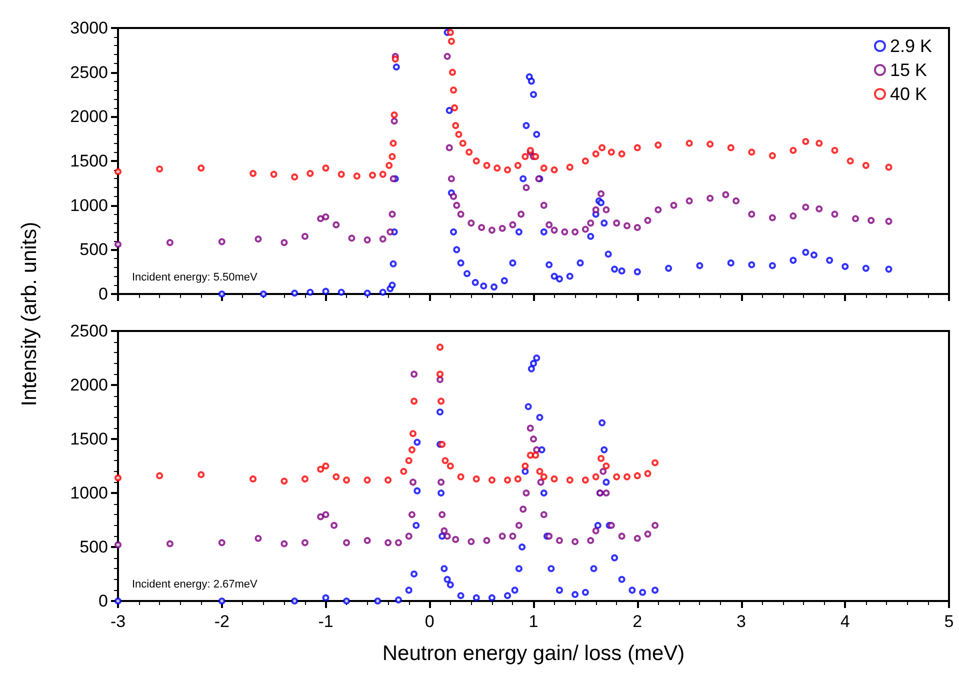 The width and height of the screenshot is (959, 692). Describe the element at coordinates (911, 46) in the screenshot. I see `legend-label: 2.9 K` at that location.